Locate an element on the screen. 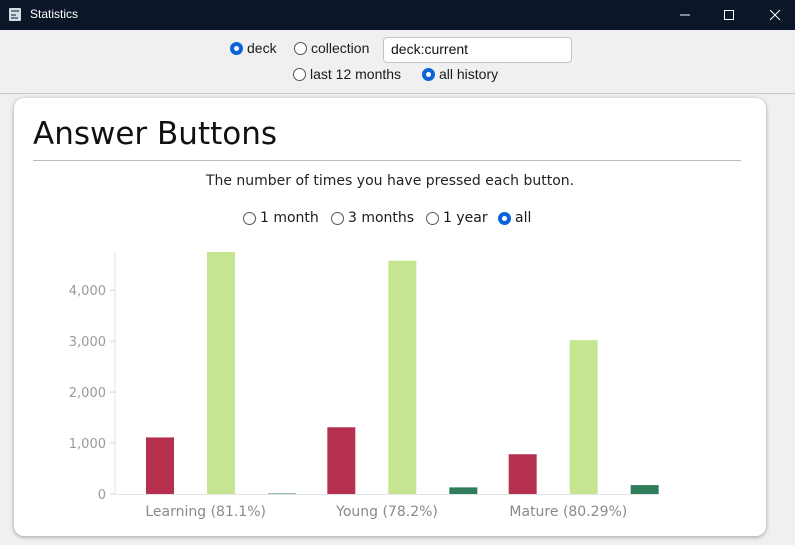  range-all-radio: all is located at coordinates (514, 218).